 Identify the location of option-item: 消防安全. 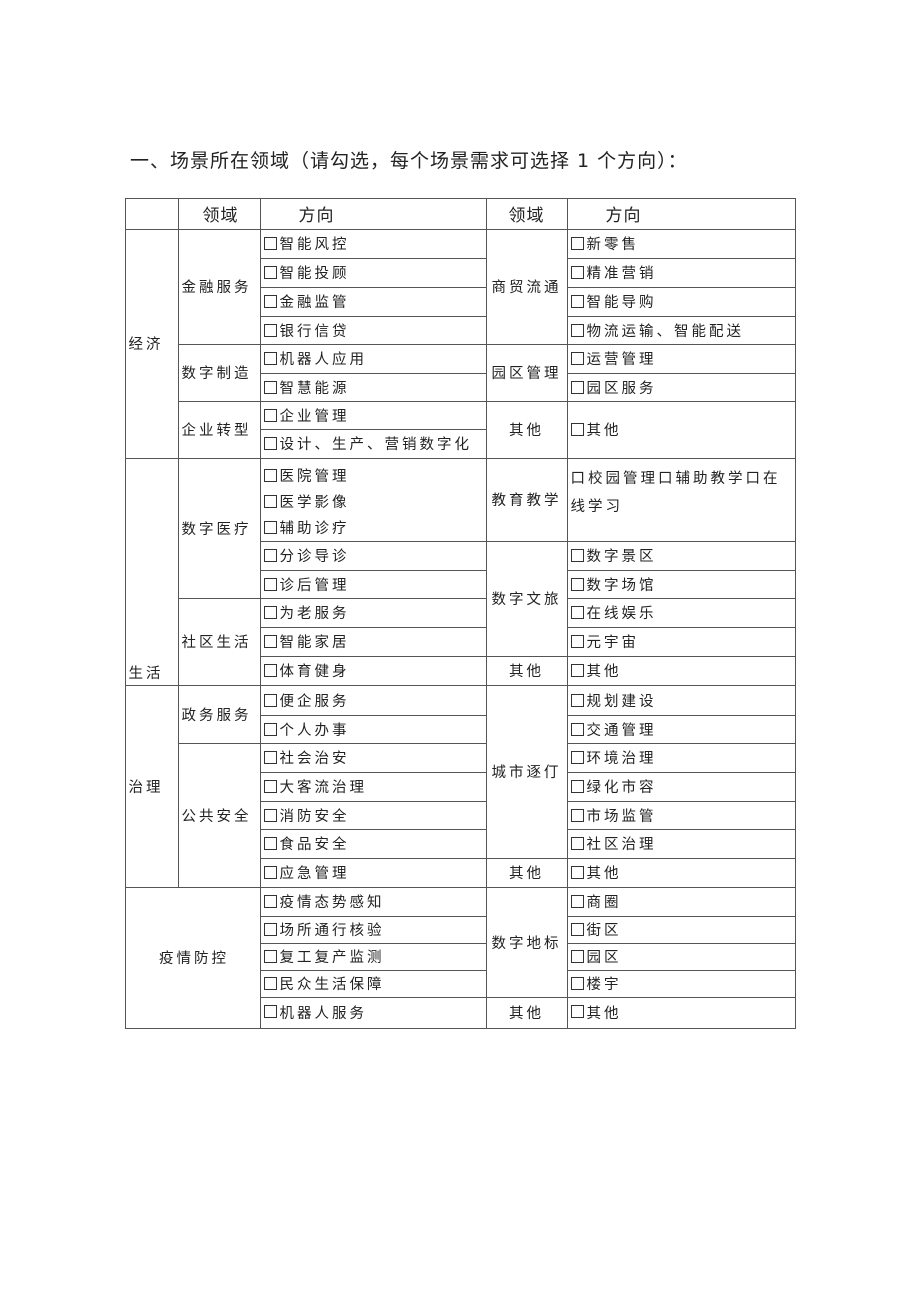
(373, 815).